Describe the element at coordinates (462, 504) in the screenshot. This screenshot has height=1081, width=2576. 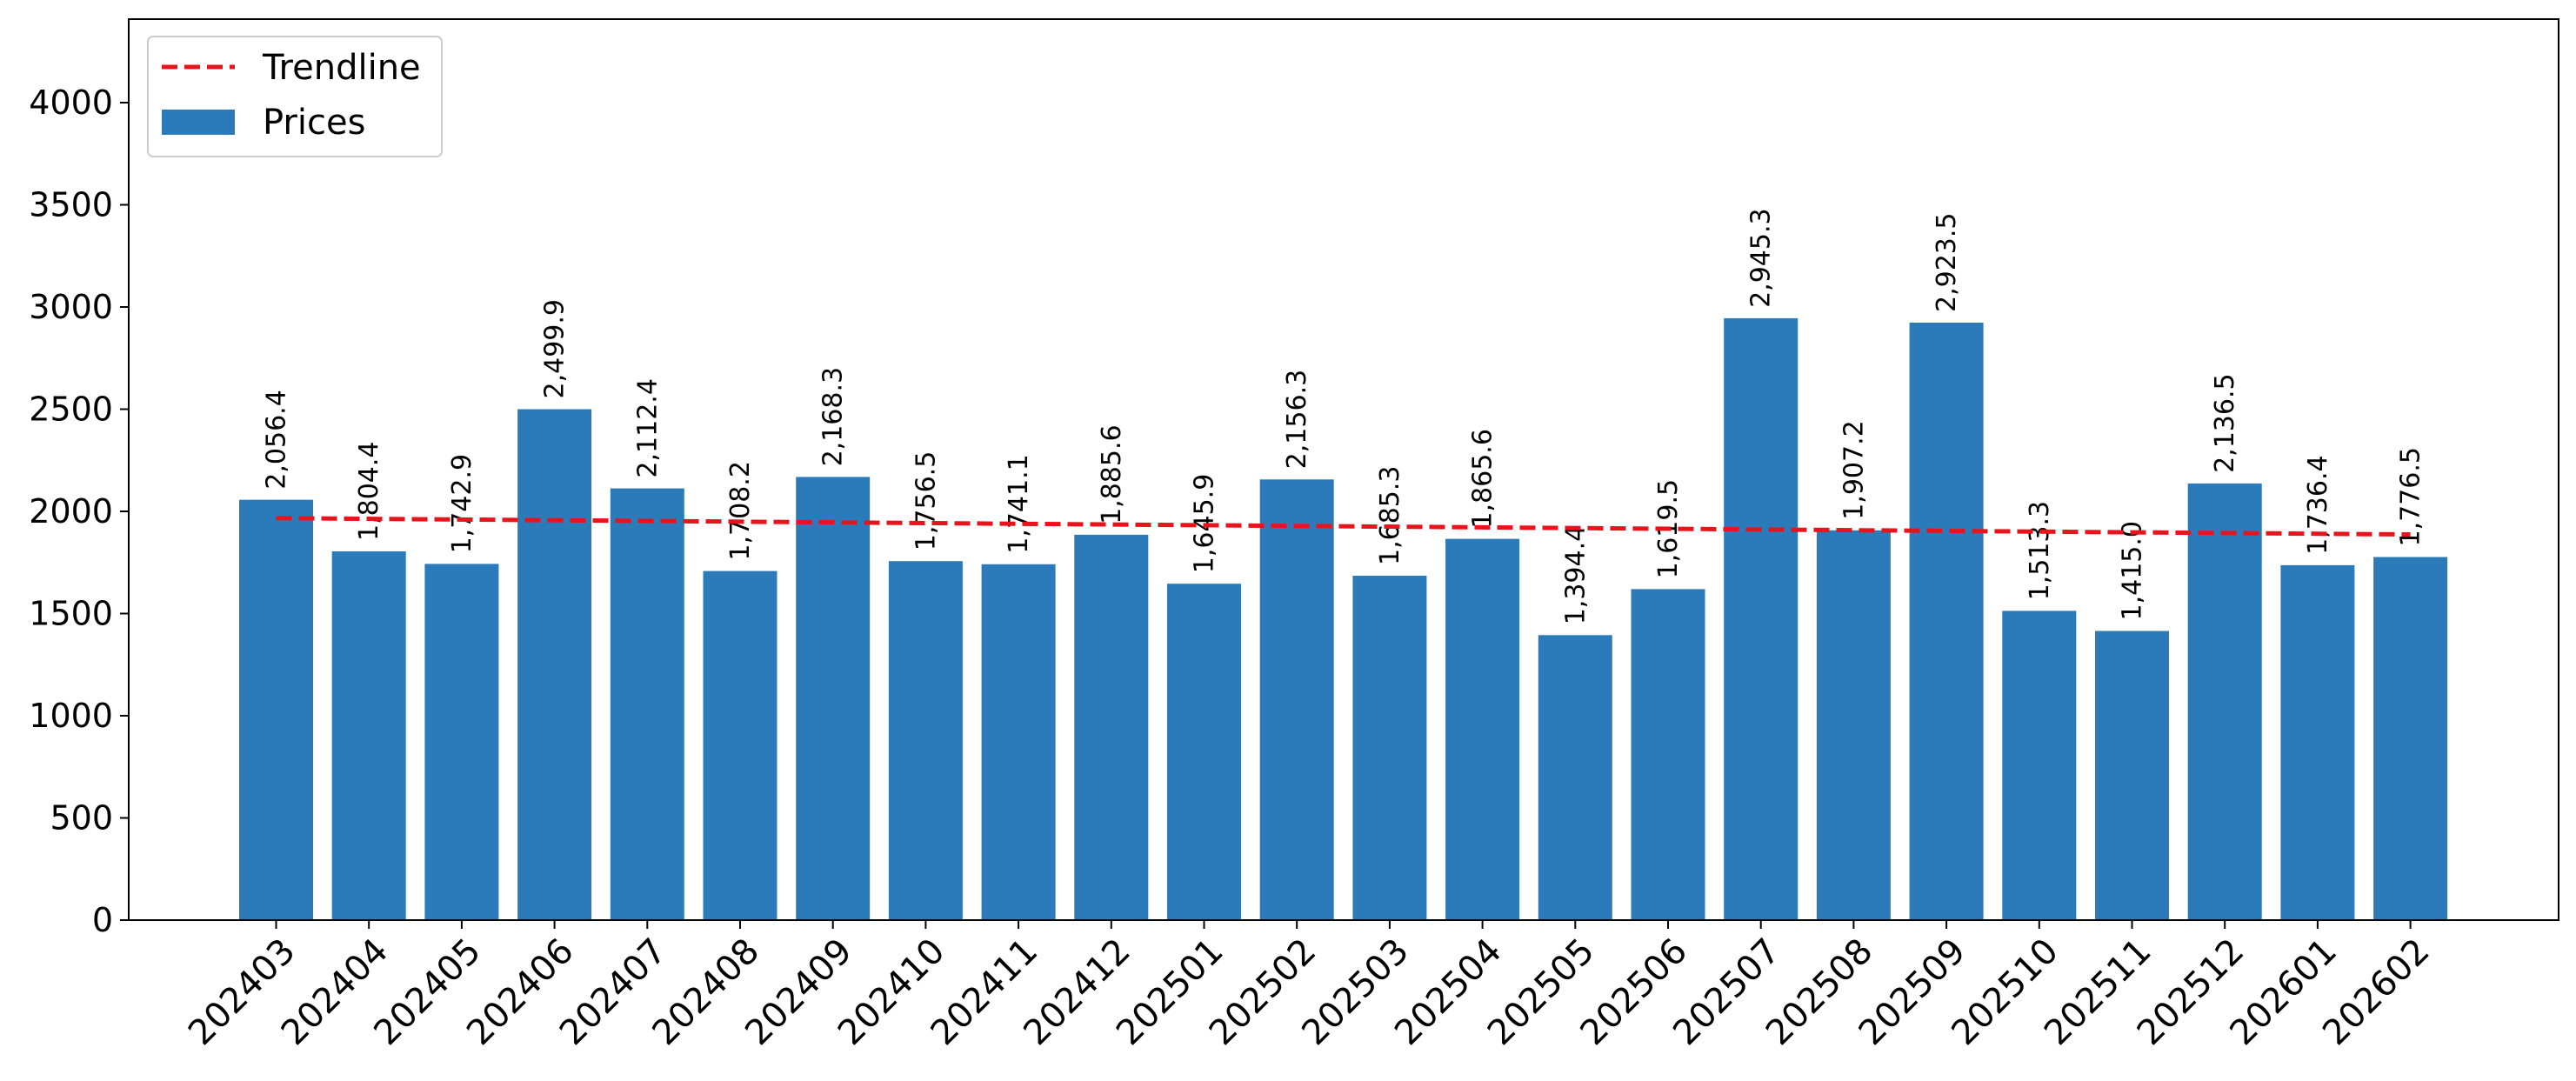
I see `data-label: 1,742.9` at that location.